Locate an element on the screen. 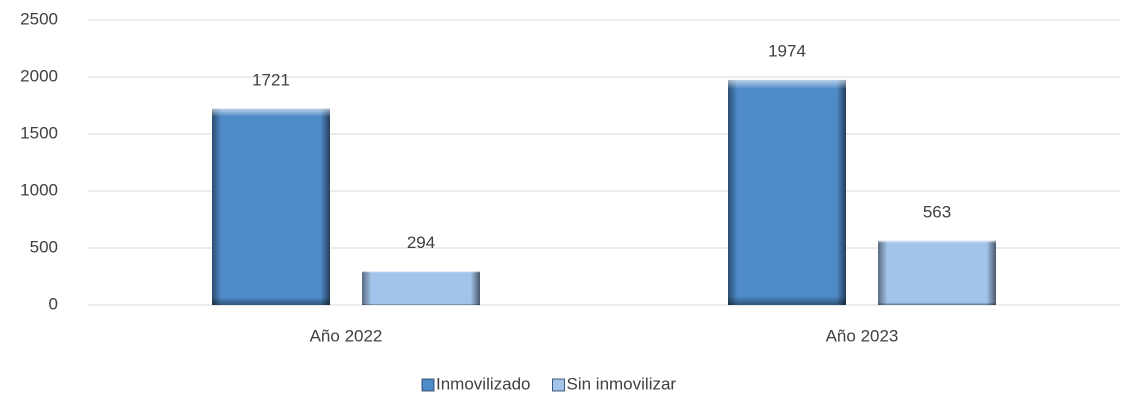 Image resolution: width=1130 pixels, height=400 pixels. data-label: 563 is located at coordinates (937, 211).